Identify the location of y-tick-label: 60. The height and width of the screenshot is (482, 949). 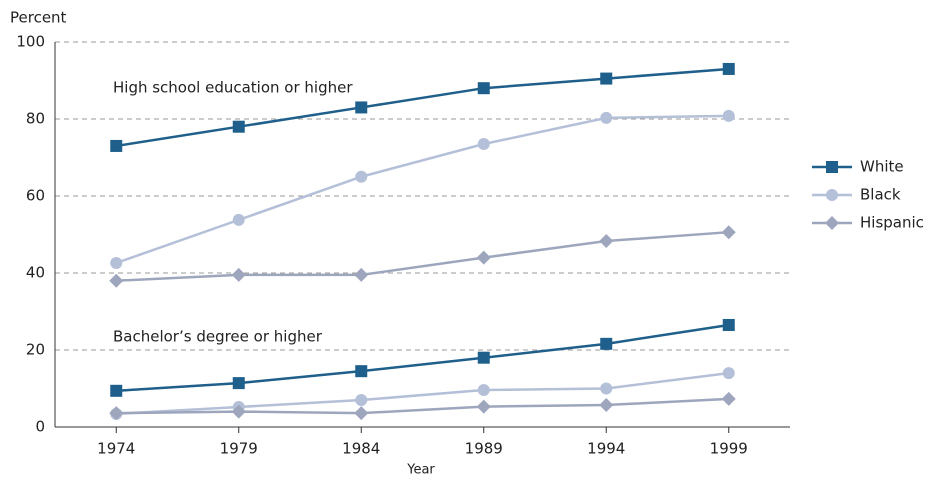
(35, 196).